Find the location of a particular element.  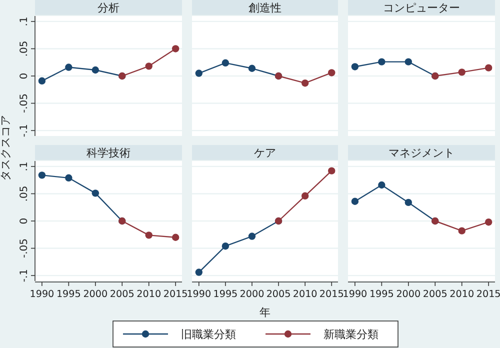

chart-title: マネジメント is located at coordinates (421, 153).